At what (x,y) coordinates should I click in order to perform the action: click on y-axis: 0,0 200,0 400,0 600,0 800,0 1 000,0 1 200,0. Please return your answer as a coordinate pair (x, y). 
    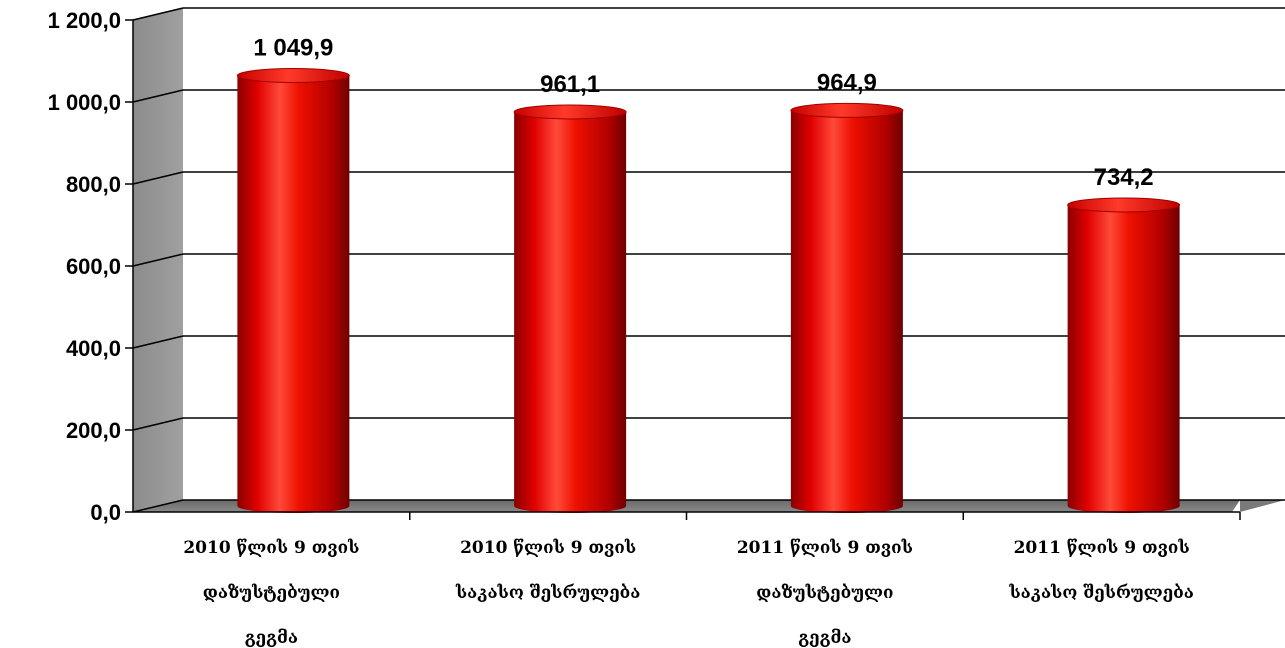
    Looking at the image, I should click on (91, 266).